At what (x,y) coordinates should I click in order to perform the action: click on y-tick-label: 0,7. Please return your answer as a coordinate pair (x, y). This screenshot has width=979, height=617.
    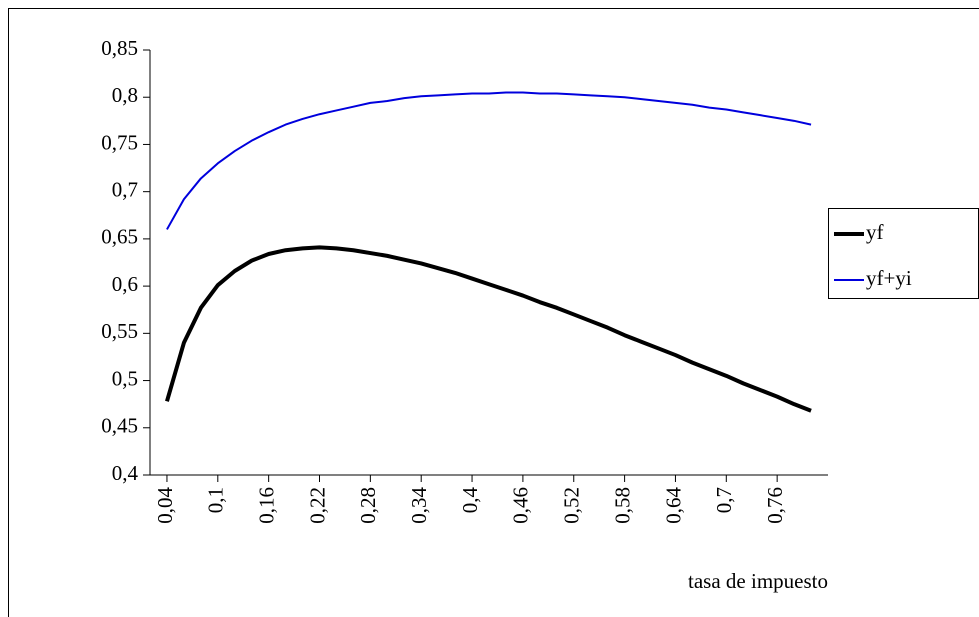
    Looking at the image, I should click on (125, 189).